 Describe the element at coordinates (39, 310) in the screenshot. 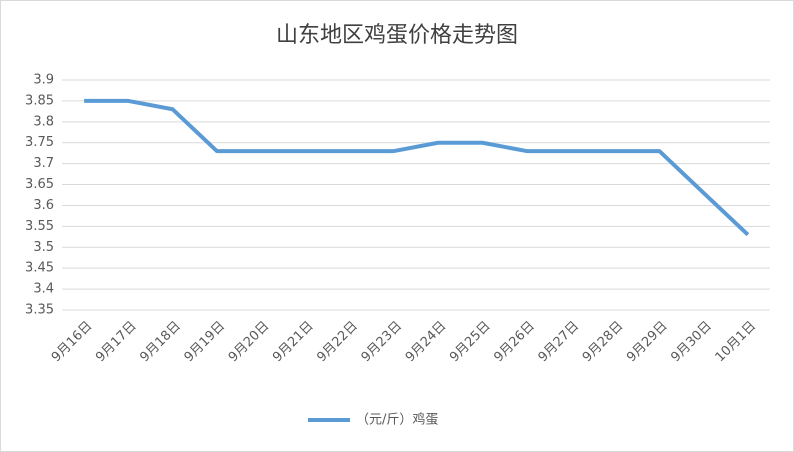

I see `y-tick-label: 3.35` at that location.